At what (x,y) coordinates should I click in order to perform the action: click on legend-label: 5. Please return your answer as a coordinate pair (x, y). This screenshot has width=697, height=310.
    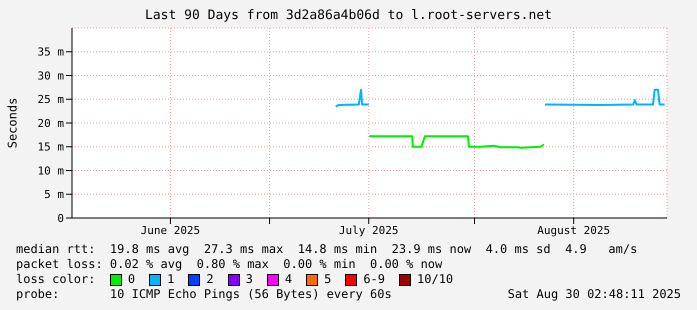
    Looking at the image, I should click on (328, 279).